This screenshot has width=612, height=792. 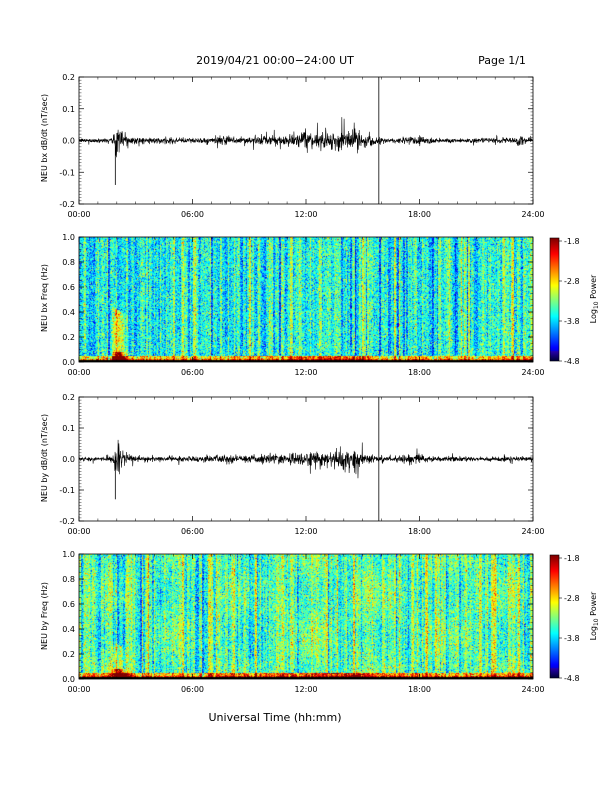 What do you see at coordinates (44, 298) in the screenshot?
I see `ylabel-bx-freq: NEU bx Freq (Hz)` at bounding box center [44, 298].